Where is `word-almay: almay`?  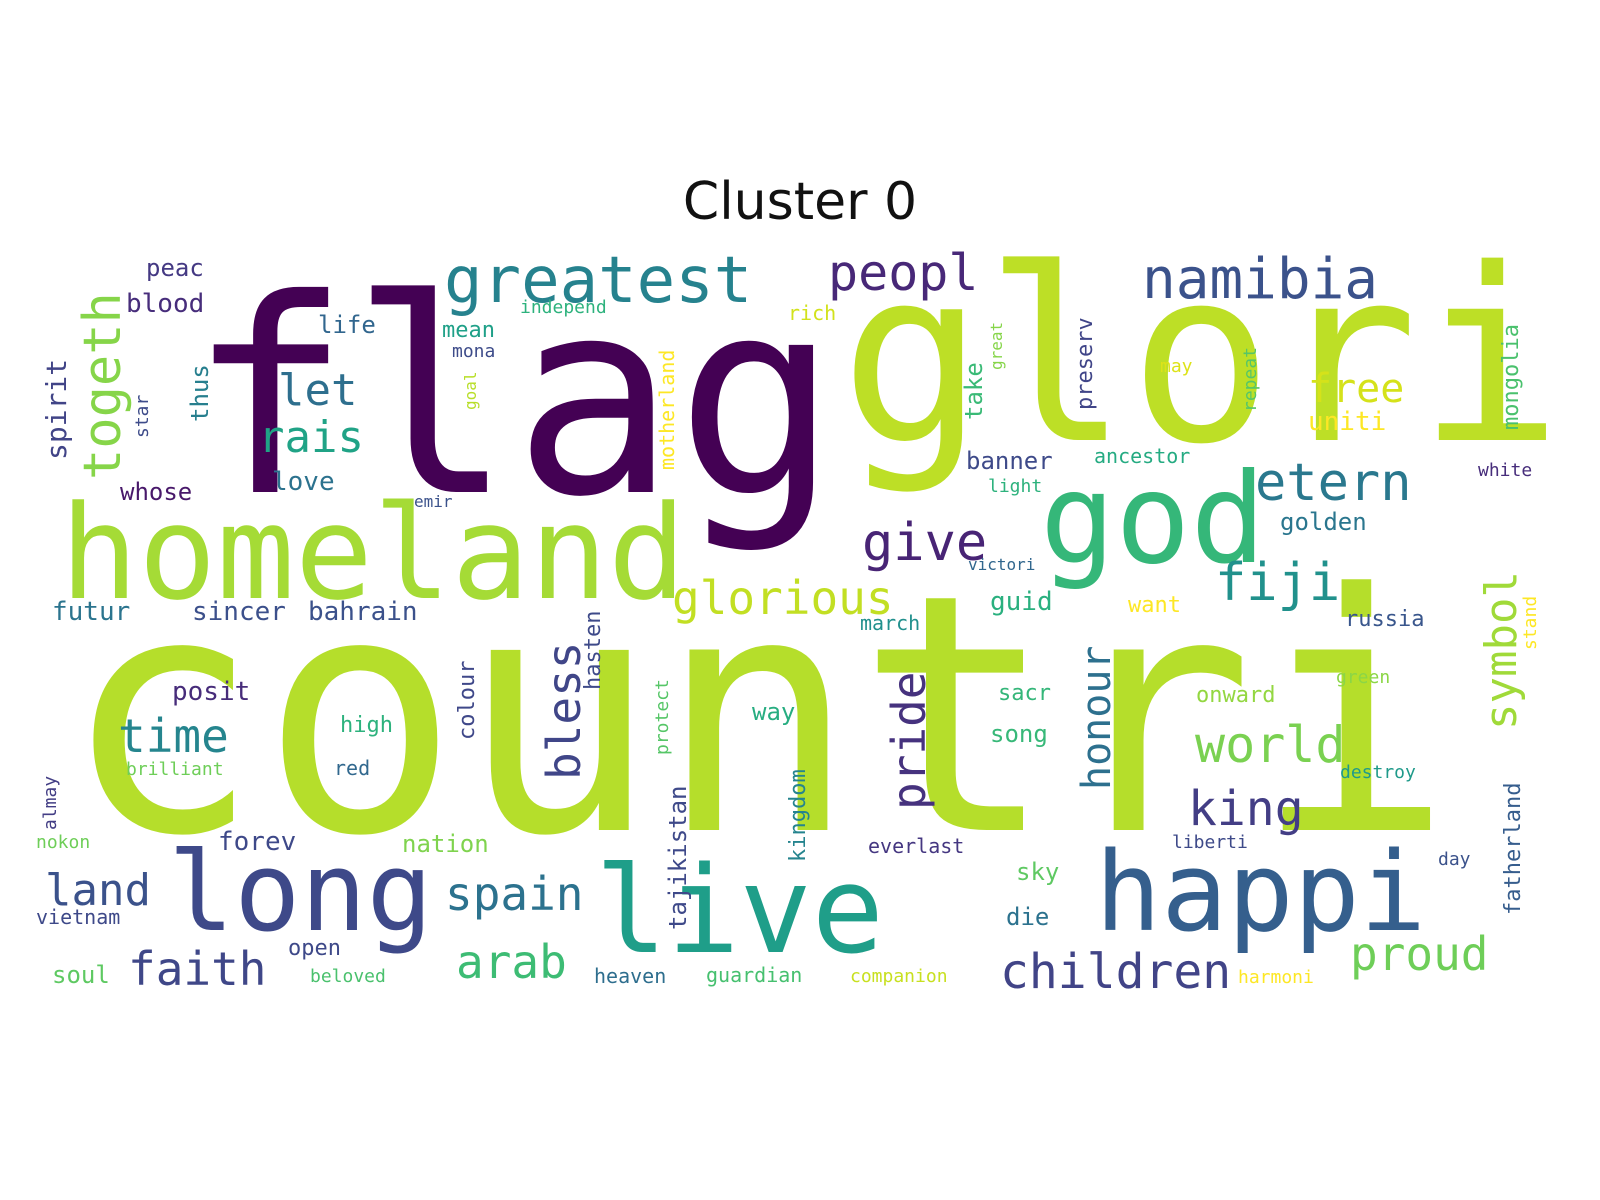 word-almay: almay is located at coordinates (50, 803).